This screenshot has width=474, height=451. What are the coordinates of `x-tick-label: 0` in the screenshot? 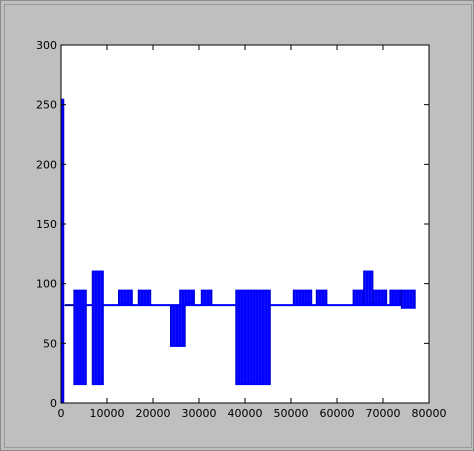 It's located at (61, 413).